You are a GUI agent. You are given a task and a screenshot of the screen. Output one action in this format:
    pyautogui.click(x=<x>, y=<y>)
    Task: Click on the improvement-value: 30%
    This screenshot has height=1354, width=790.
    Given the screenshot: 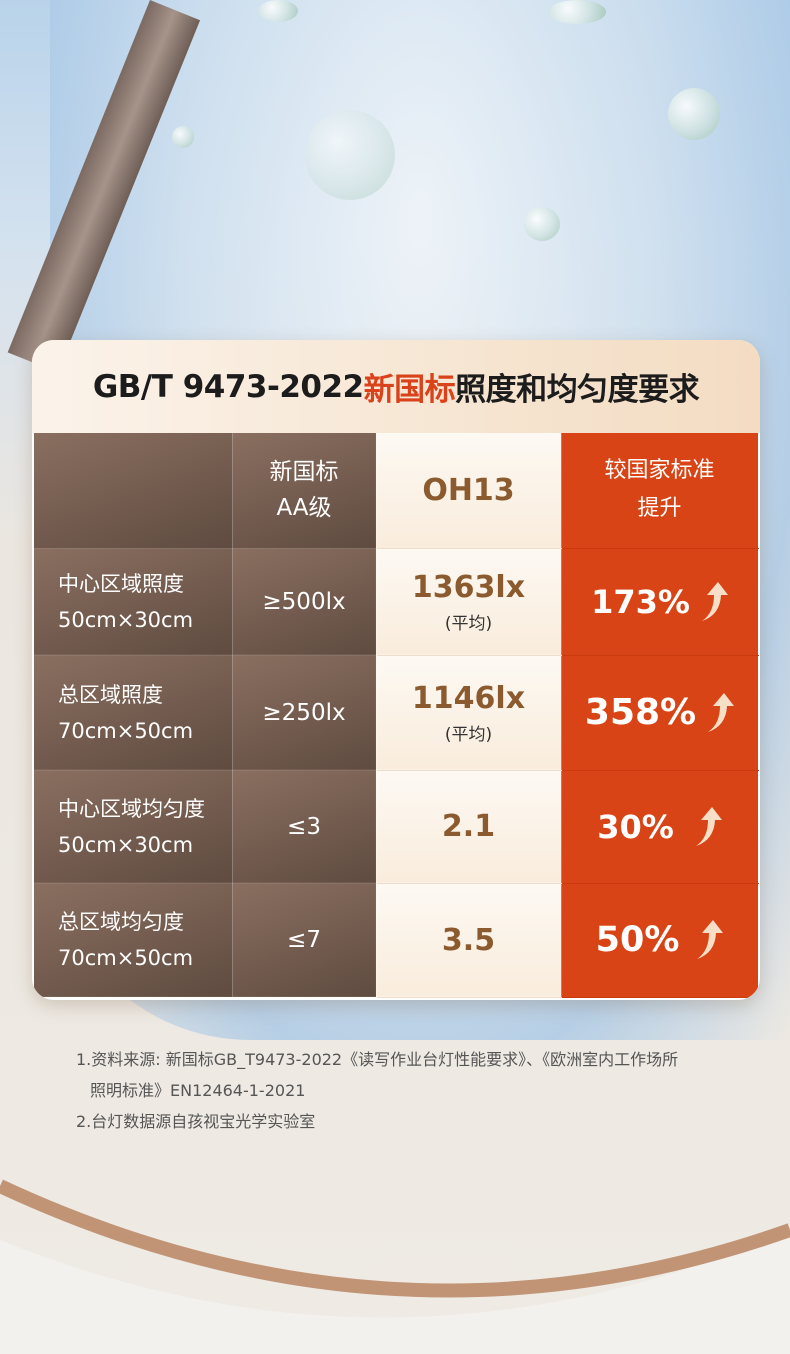 What is the action you would take?
    pyautogui.click(x=635, y=826)
    